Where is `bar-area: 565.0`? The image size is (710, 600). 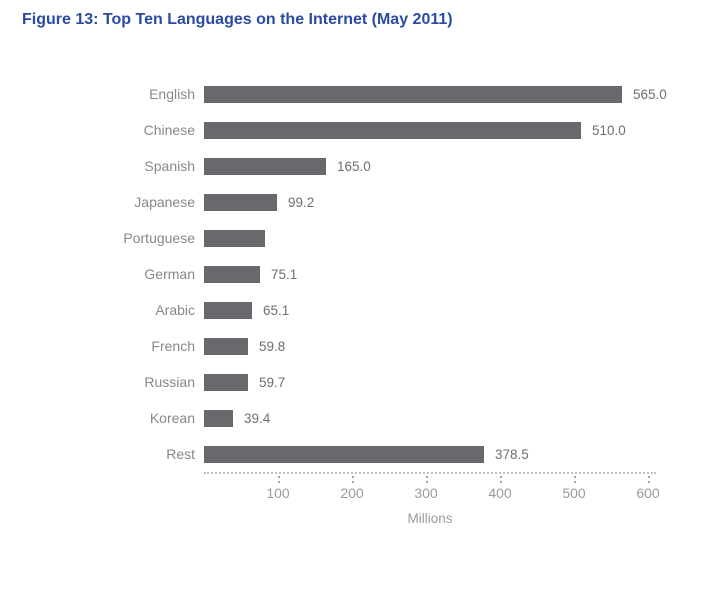
bar-area: 565.0 is located at coordinates (446, 94).